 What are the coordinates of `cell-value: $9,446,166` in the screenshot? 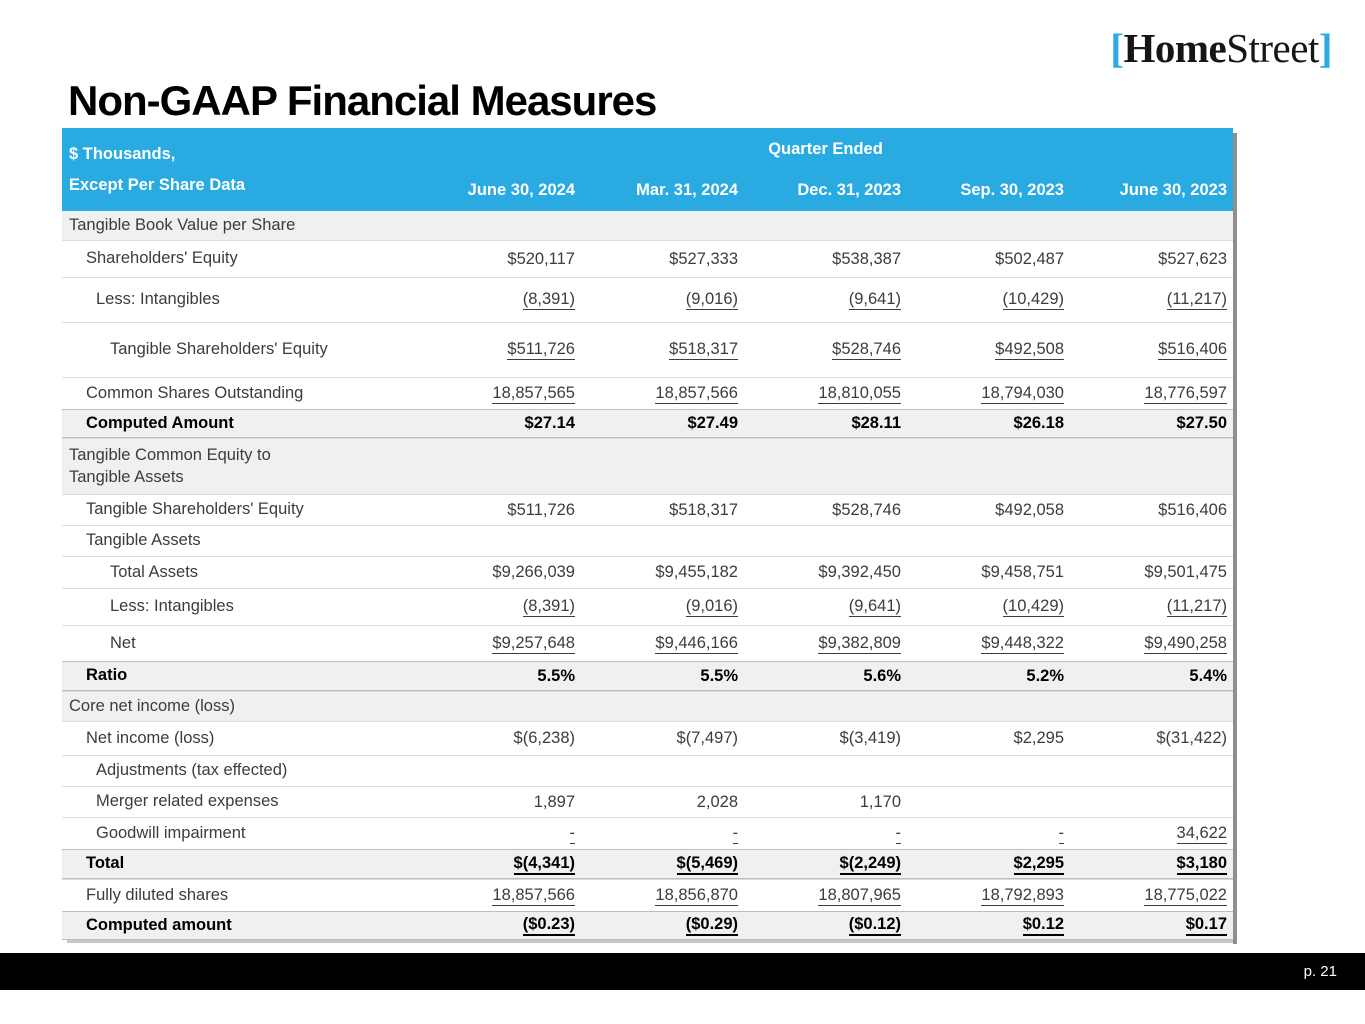 It's located at (696, 643).